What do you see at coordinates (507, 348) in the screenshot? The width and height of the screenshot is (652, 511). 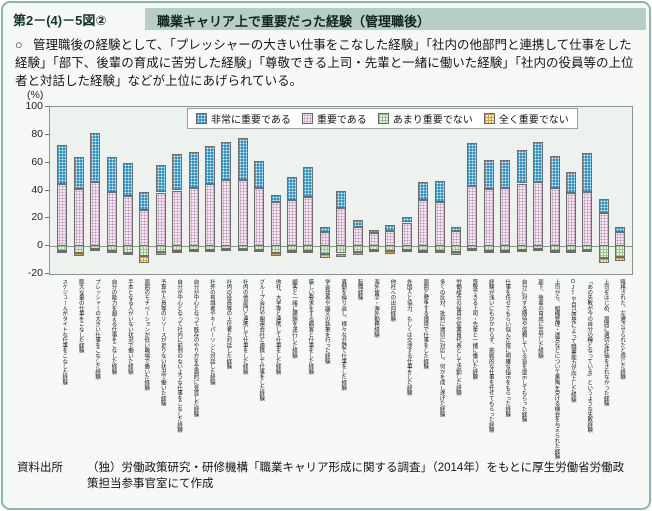 I see `category-label: 仕事を任せてもらい悩んだ際に明確な指示をもらった経験` at bounding box center [507, 348].